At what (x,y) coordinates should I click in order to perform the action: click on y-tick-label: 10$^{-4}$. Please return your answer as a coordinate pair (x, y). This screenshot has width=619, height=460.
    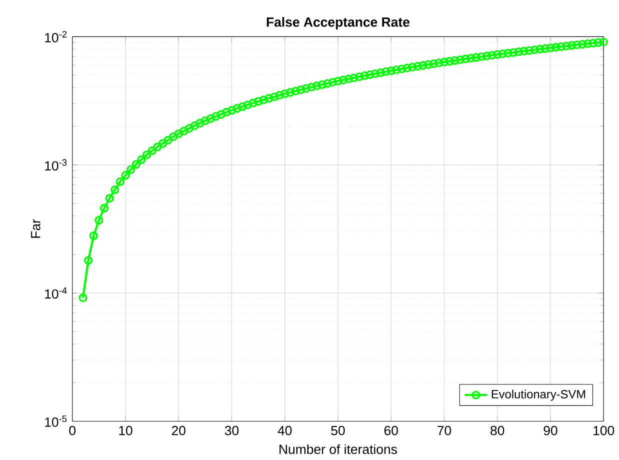
    Looking at the image, I should click on (56, 293).